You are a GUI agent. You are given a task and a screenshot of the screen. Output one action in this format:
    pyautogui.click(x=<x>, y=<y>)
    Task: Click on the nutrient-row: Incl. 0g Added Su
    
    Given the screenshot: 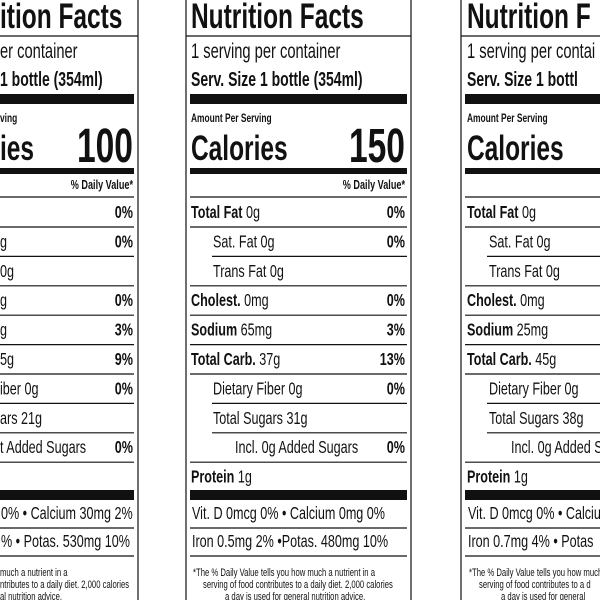 What is the action you would take?
    pyautogui.click(x=555, y=448)
    